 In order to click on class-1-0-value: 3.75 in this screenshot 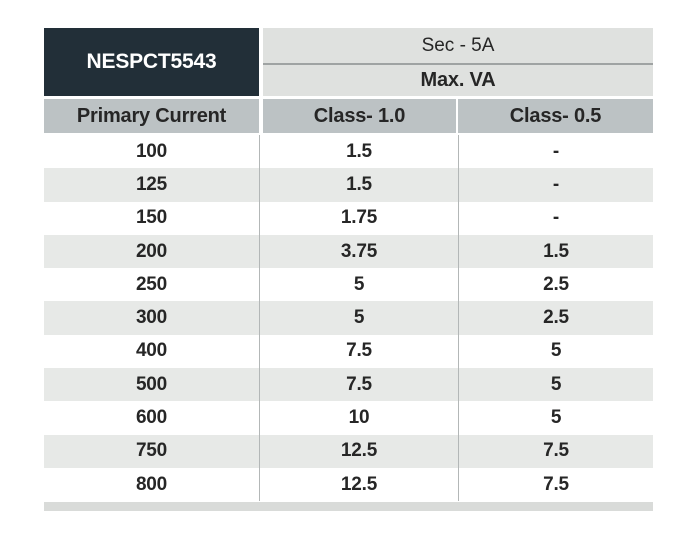, I will do `click(358, 251)`.